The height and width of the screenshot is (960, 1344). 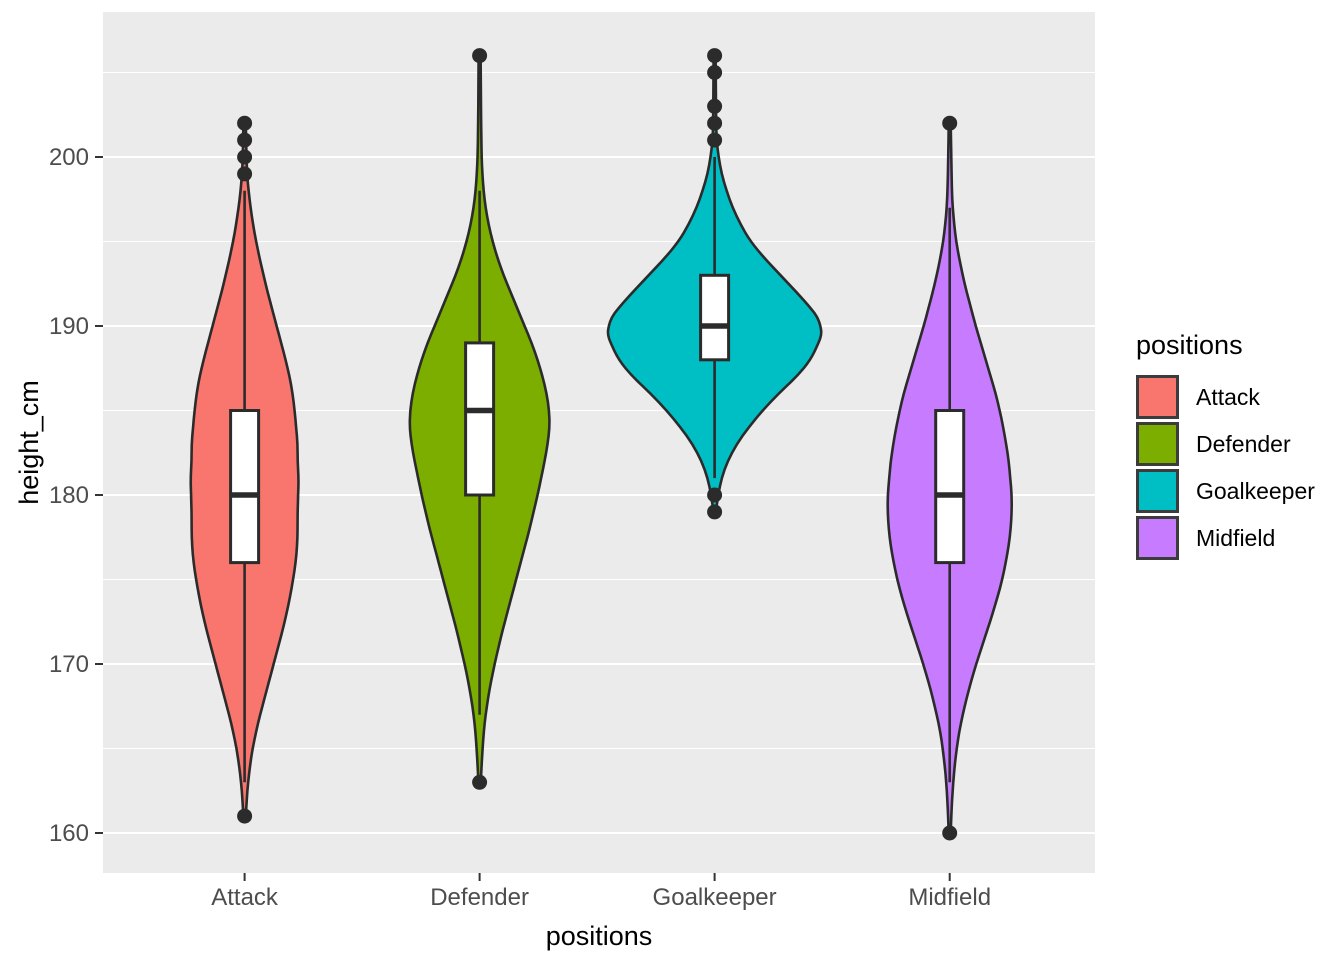 What do you see at coordinates (479, 897) in the screenshot?
I see `x-tick-label-defender: Defender` at bounding box center [479, 897].